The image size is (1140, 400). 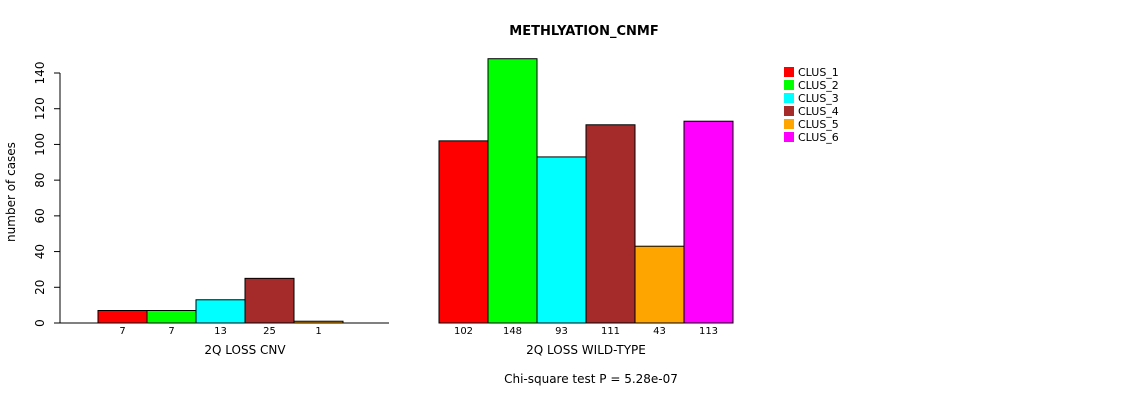 I want to click on bar-value-label: 13, so click(x=220, y=331).